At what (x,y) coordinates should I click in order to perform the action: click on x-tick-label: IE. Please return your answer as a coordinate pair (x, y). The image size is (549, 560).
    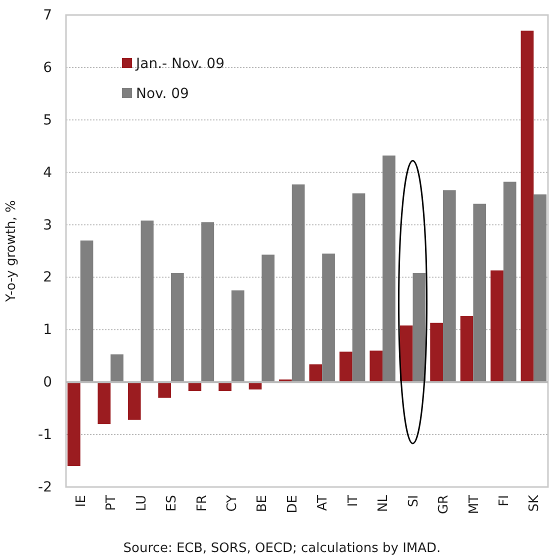
    Looking at the image, I should click on (81, 501).